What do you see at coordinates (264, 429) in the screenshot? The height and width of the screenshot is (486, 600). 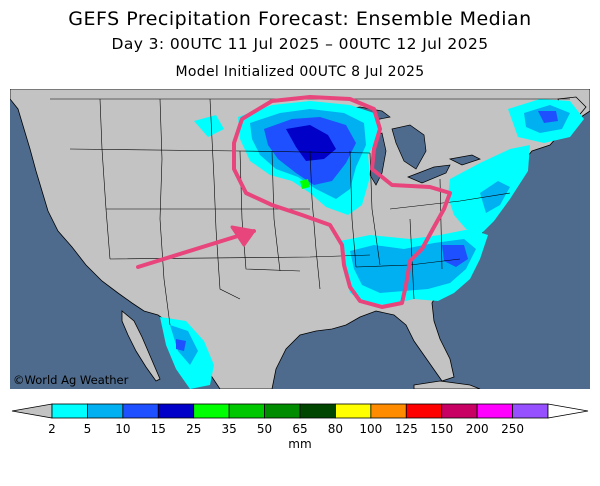 I see `colorbar-tick-label: 50` at bounding box center [264, 429].